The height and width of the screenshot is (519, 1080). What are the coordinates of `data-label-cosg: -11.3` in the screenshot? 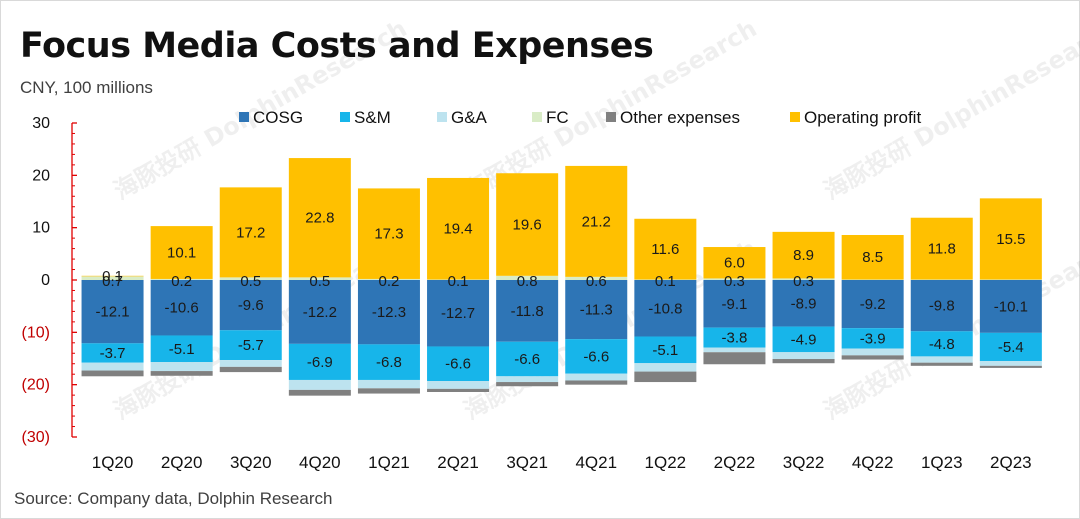 It's located at (596, 310).